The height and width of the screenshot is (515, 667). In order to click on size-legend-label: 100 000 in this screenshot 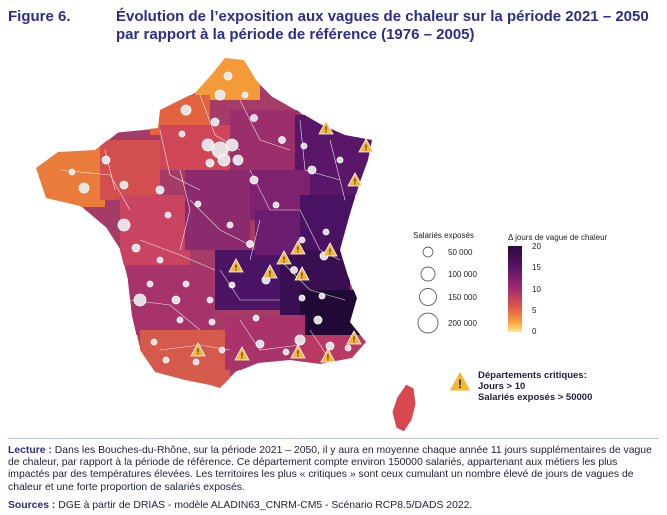, I will do `click(462, 274)`.